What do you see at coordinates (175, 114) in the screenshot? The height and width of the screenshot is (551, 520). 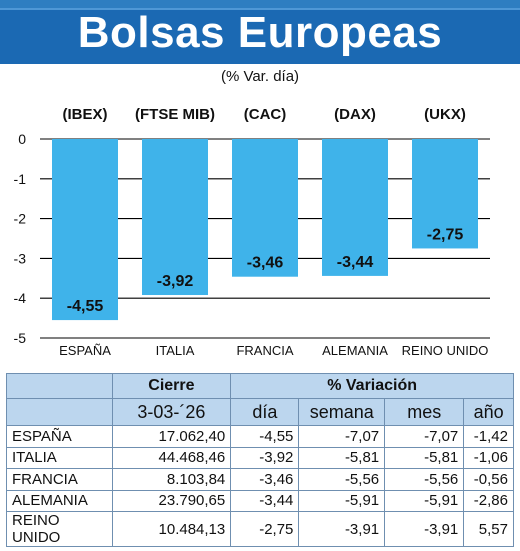 I see `index-label: (FTSE MIB)` at bounding box center [175, 114].